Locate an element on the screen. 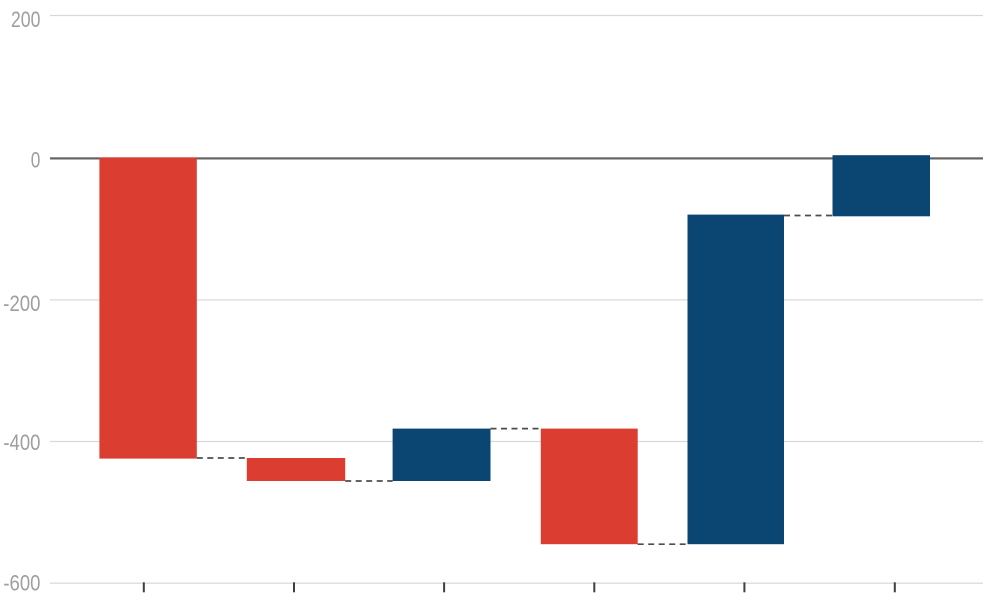  svg-text: -200 is located at coordinates (21, 303).